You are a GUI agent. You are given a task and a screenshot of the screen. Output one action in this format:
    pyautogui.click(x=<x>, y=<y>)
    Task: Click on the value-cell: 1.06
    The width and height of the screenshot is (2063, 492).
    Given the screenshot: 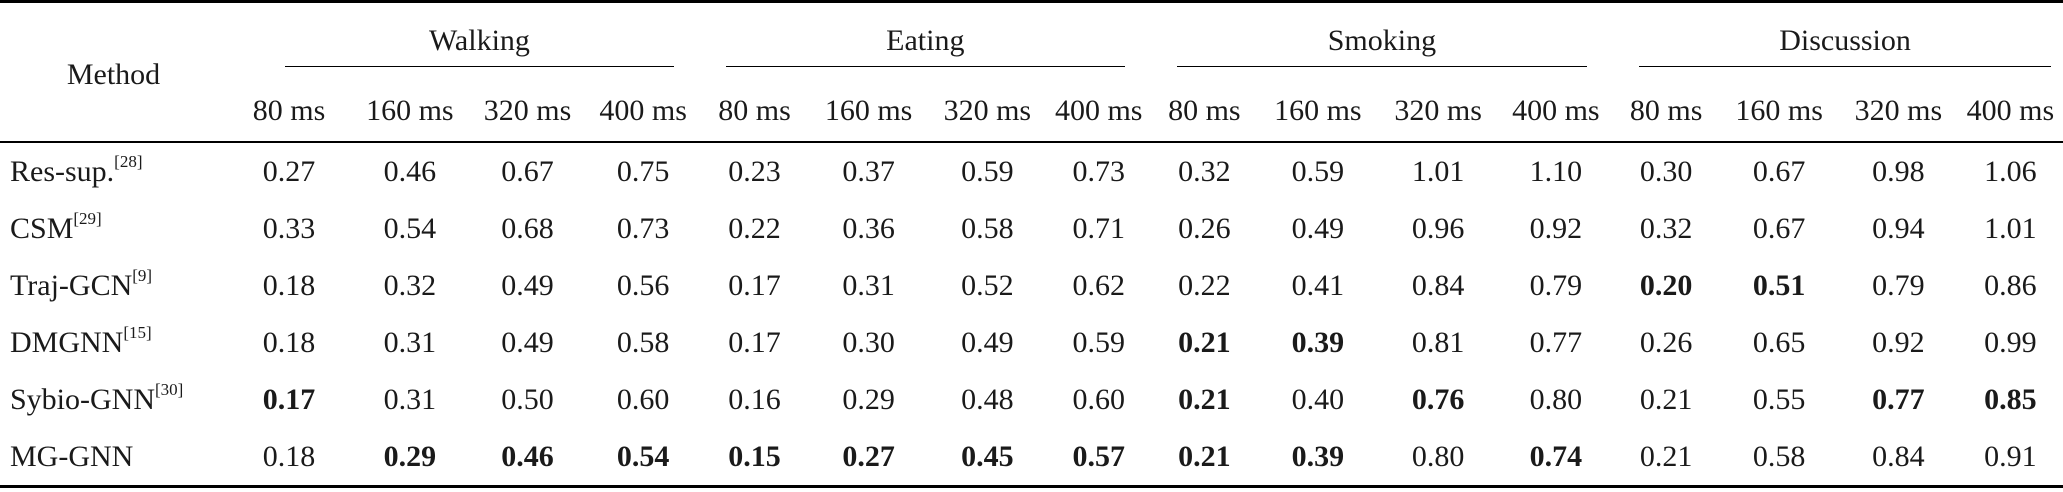 What is the action you would take?
    pyautogui.click(x=2010, y=170)
    